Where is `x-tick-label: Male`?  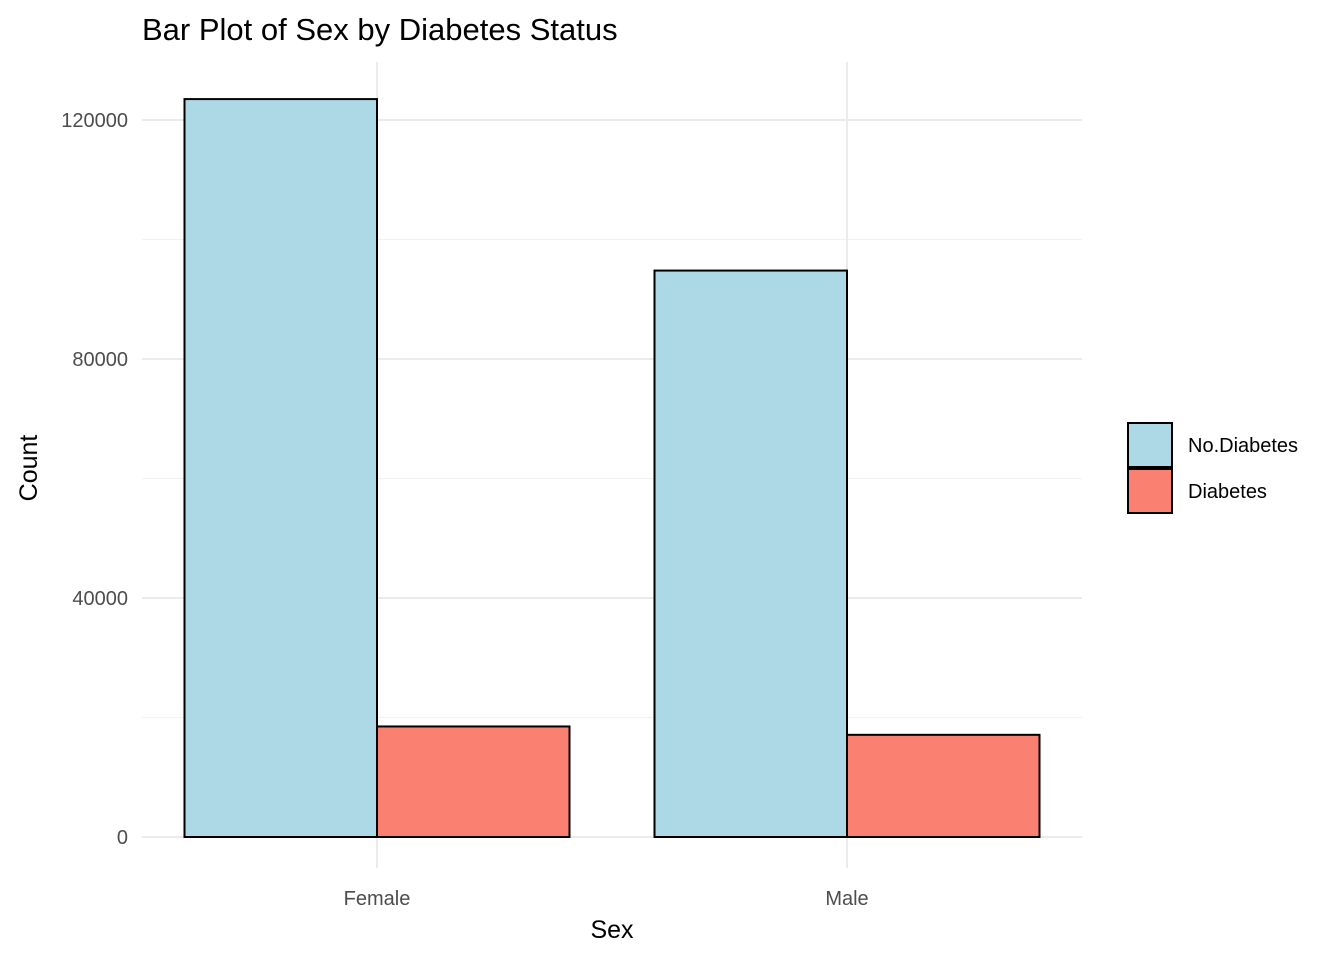 x-tick-label: Male is located at coordinates (846, 899).